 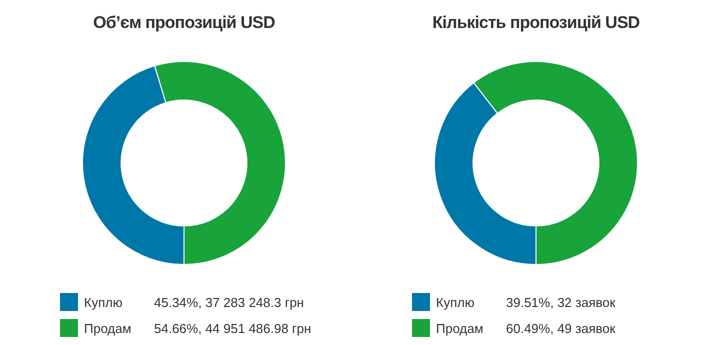 I want to click on data-label: 39.51%, 32 заявок, so click(x=561, y=302).